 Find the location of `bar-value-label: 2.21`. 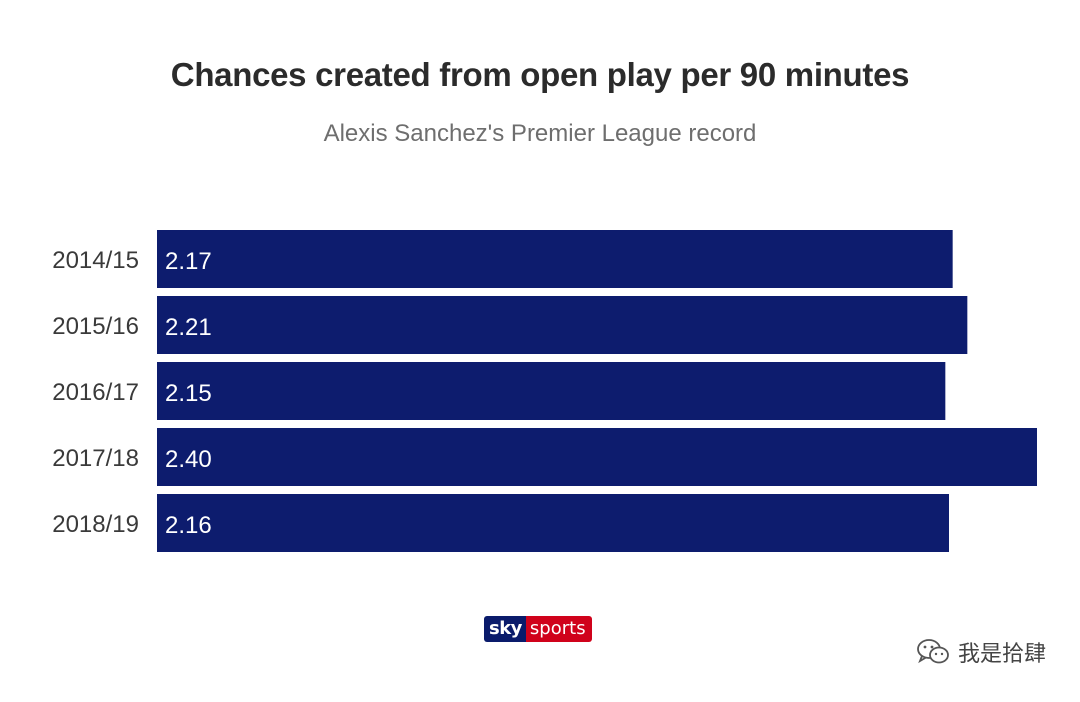

bar-value-label: 2.21 is located at coordinates (188, 327).